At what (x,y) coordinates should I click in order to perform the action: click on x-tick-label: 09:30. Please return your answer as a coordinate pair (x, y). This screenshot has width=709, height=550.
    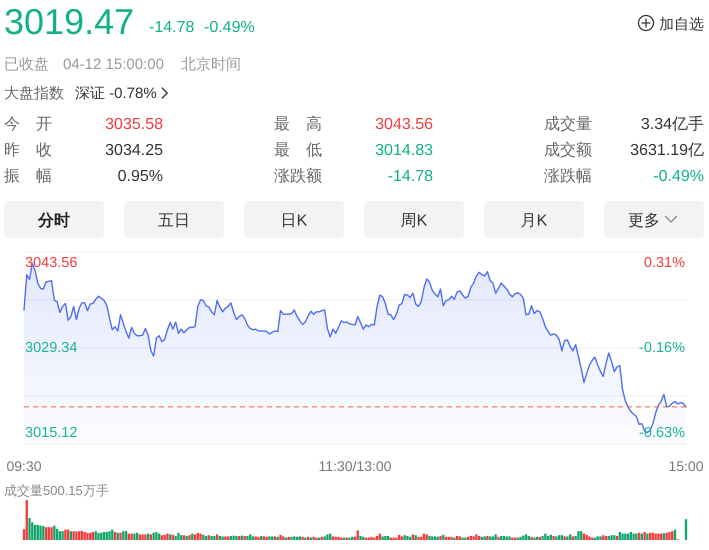
    Looking at the image, I should click on (24, 466).